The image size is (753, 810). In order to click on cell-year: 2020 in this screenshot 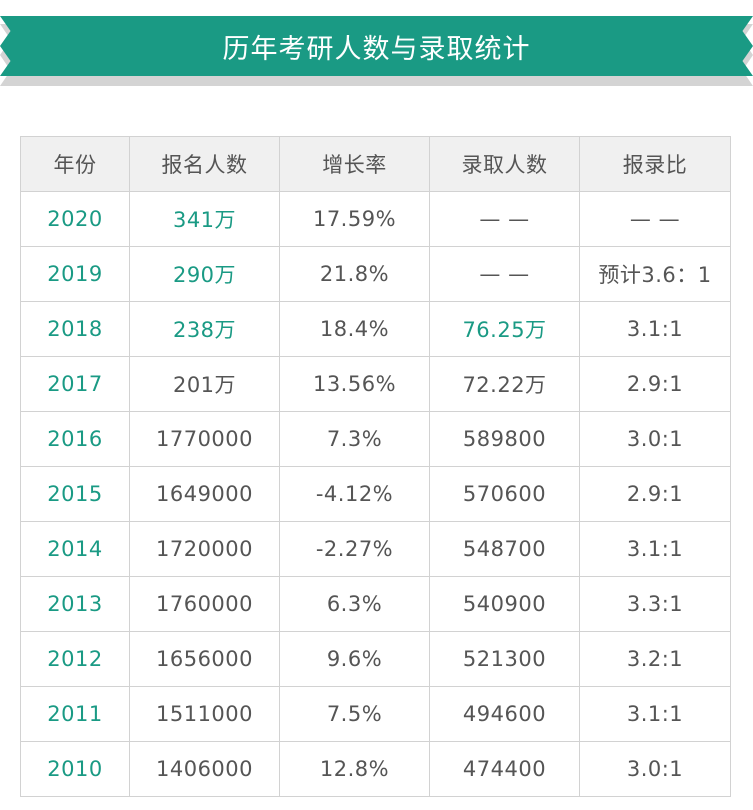, I will do `click(75, 219)`.